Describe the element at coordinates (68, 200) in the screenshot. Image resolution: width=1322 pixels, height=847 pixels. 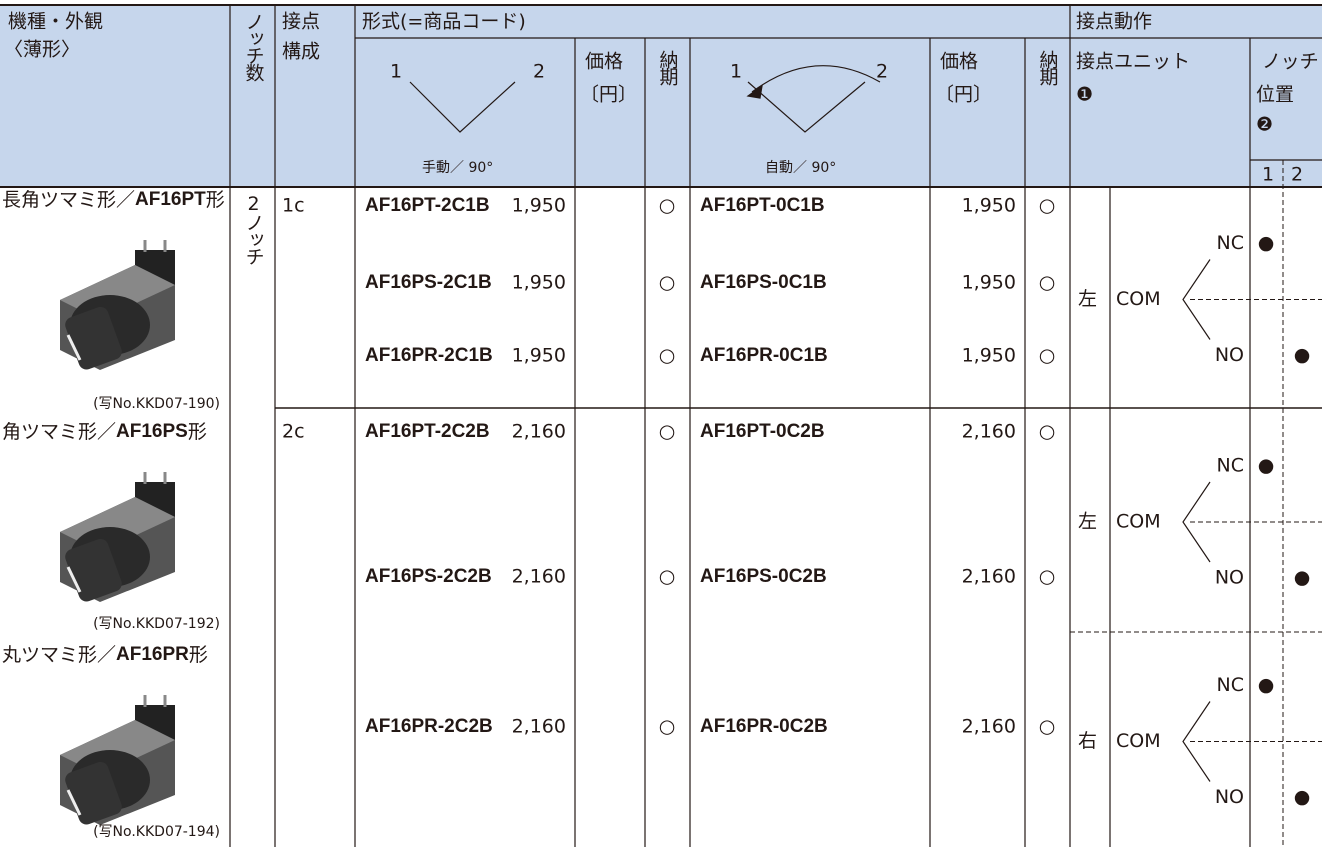
I see `product-prefix: 長角ツマミ形／` at that location.